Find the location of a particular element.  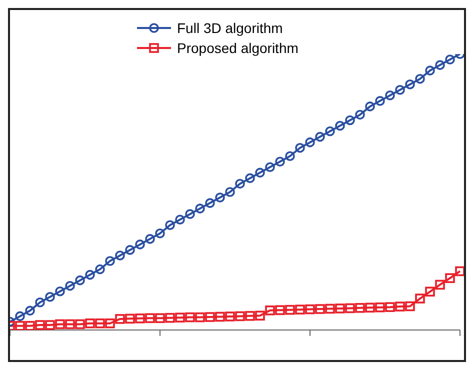

legend-label: Proposed algorithm is located at coordinates (237, 48).